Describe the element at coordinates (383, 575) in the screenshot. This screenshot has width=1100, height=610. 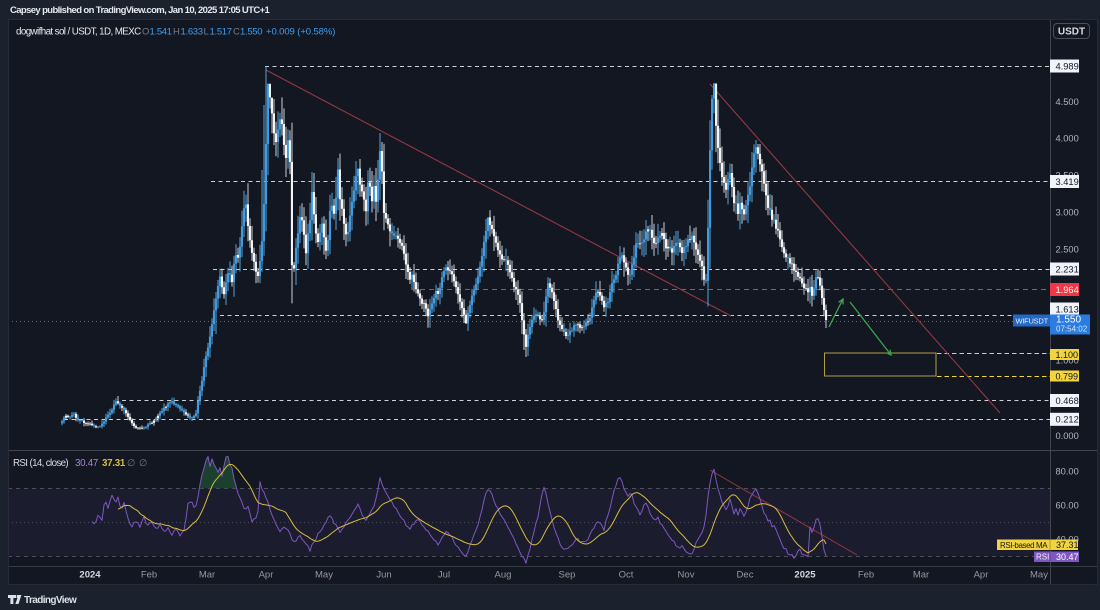
I see `svg-text: Jun` at that location.